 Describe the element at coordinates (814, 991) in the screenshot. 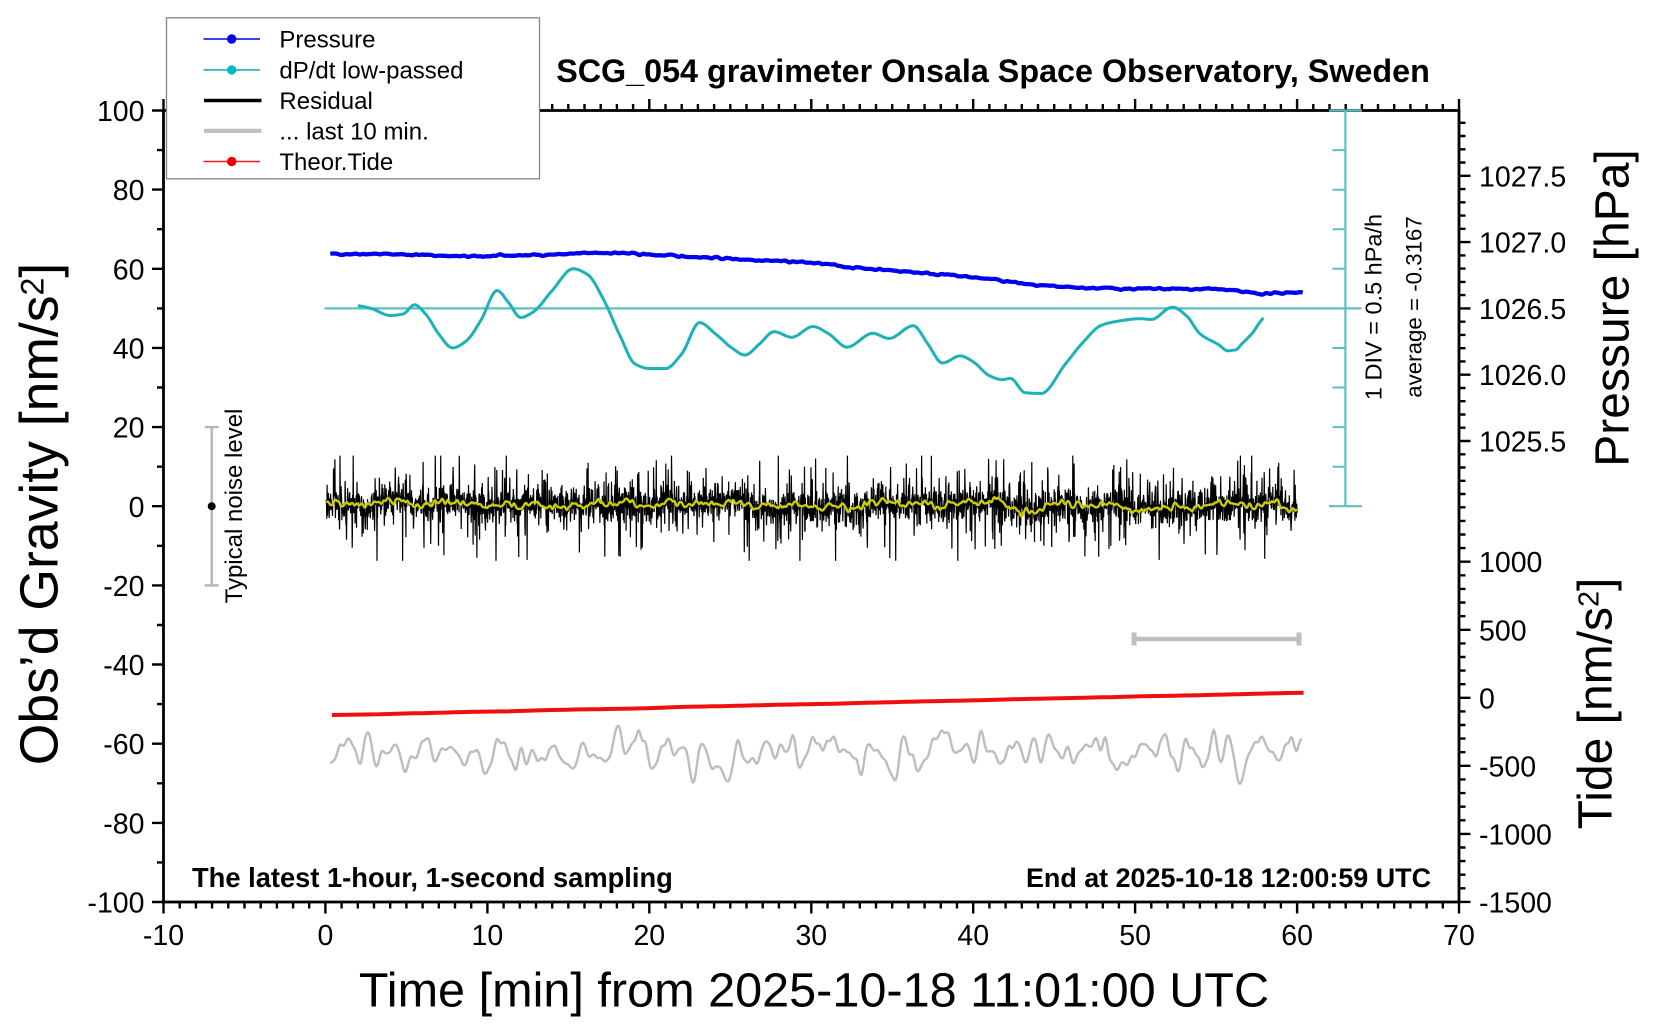

I see `svg-text:Time [min] from 2025-10-18 11:: Time [min] from 2025-10-18 11:01:00 UTC` at that location.